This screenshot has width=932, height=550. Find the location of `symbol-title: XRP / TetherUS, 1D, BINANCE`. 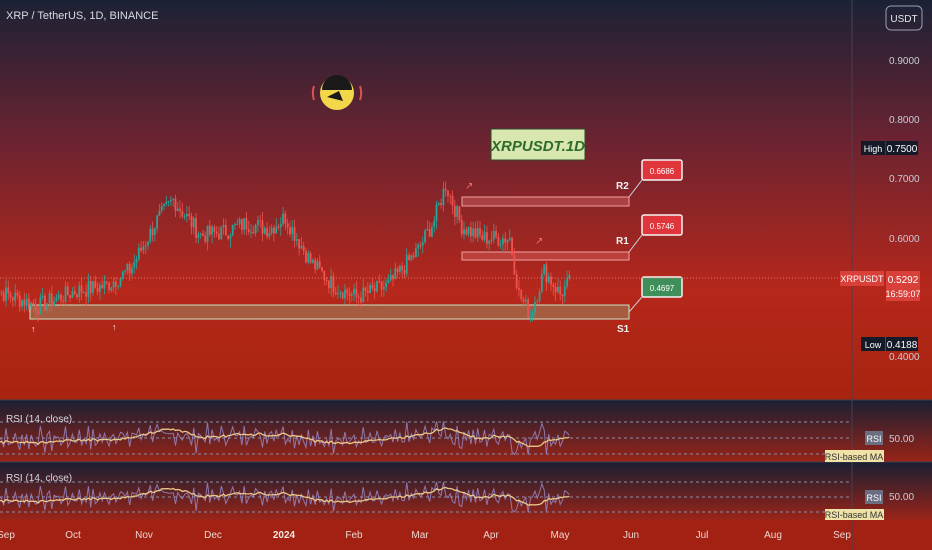

symbol-title: XRP / TetherUS, 1D, BINANCE is located at coordinates (82, 16).